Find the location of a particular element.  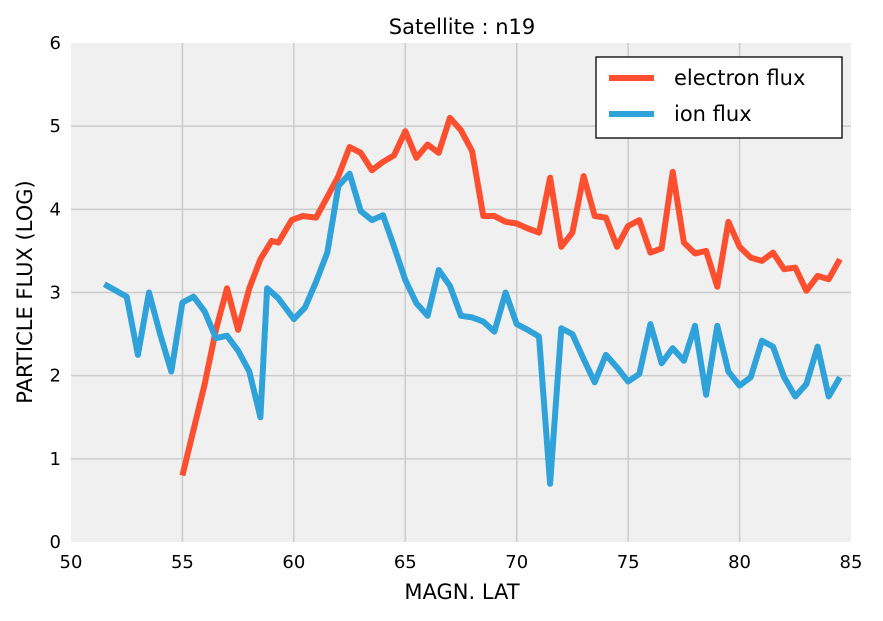

y-tick-label: 0 is located at coordinates (55, 542).